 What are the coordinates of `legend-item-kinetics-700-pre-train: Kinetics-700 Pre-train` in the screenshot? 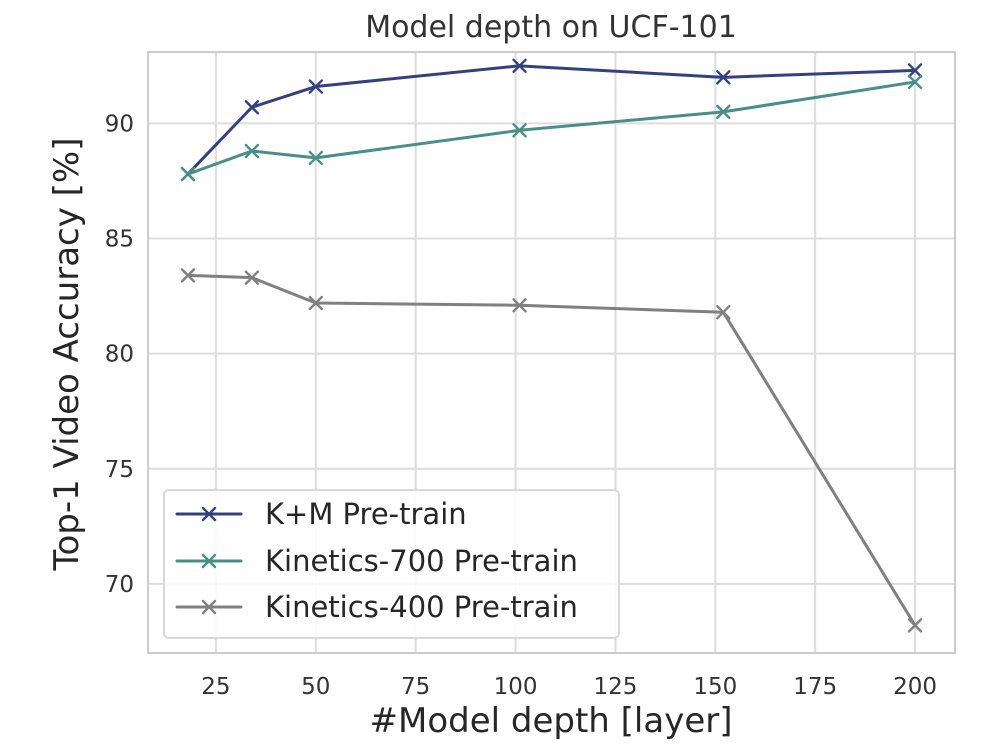 It's located at (376, 561).